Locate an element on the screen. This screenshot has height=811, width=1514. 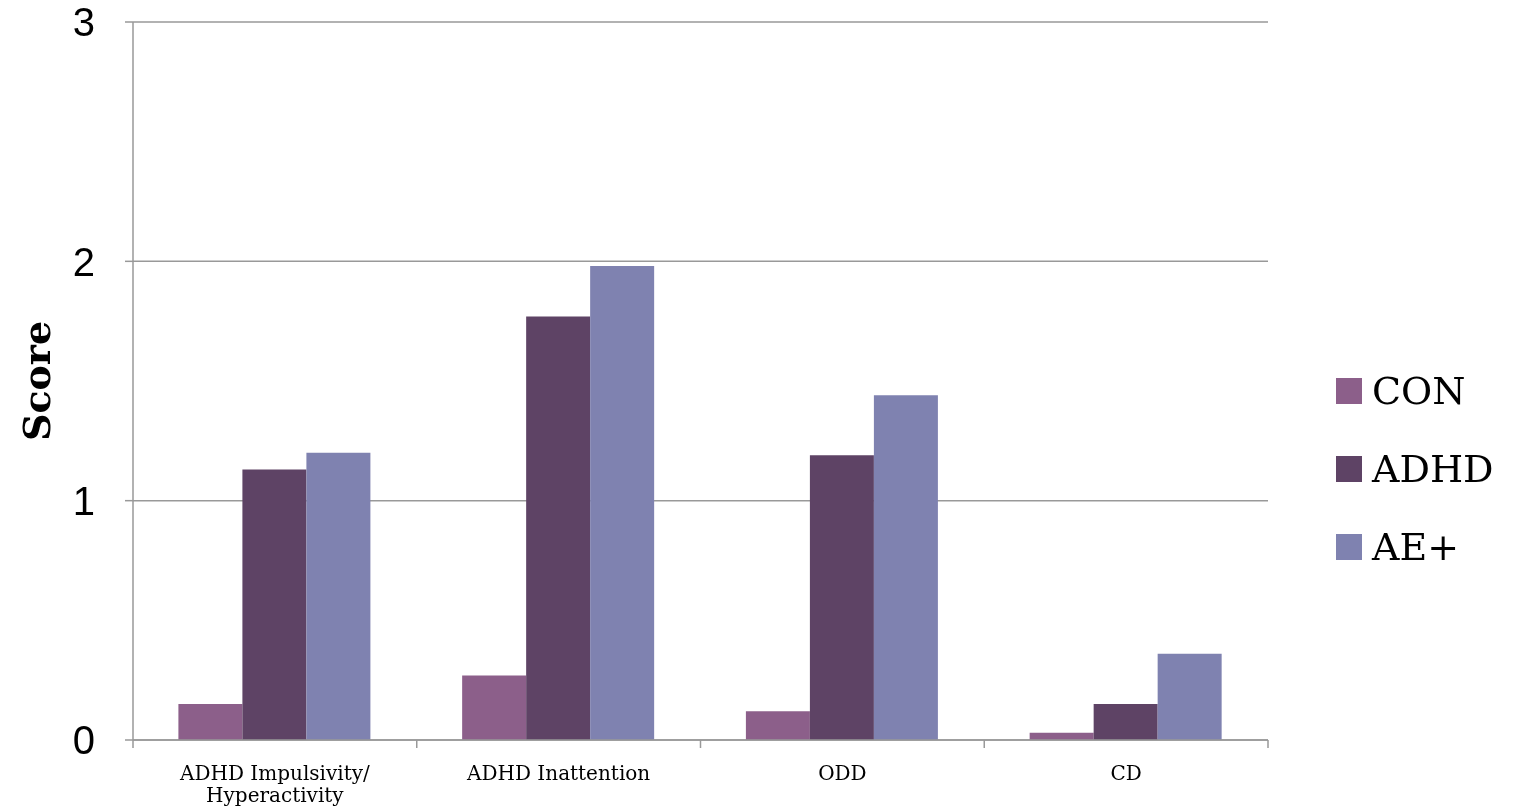
x-tick-label: ODD is located at coordinates (842, 773).